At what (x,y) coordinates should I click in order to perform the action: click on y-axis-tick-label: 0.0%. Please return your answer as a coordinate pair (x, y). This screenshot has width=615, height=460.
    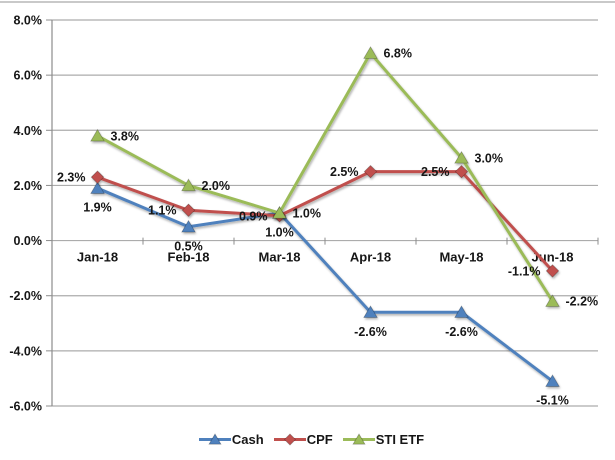
    Looking at the image, I should click on (28, 241).